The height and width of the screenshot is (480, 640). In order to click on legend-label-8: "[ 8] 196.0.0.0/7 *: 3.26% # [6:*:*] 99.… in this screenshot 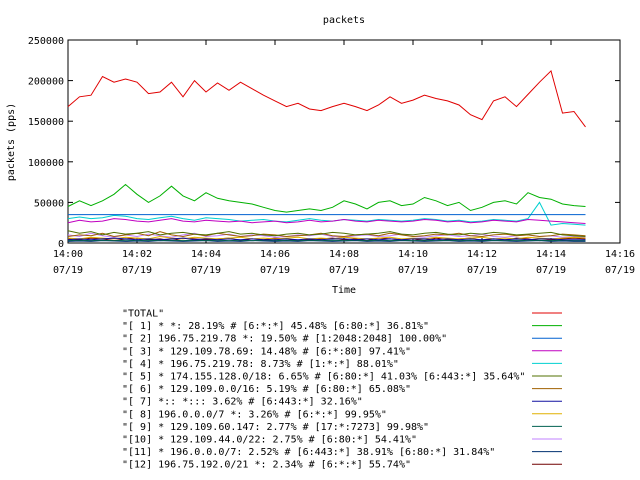, I will do `click(254, 414)`.